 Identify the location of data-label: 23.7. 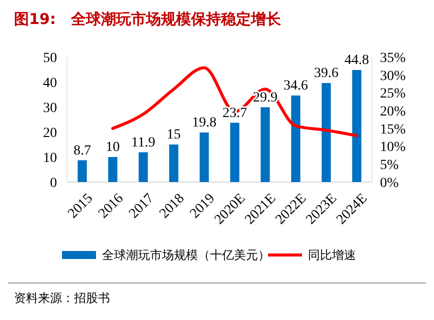
(234, 113).